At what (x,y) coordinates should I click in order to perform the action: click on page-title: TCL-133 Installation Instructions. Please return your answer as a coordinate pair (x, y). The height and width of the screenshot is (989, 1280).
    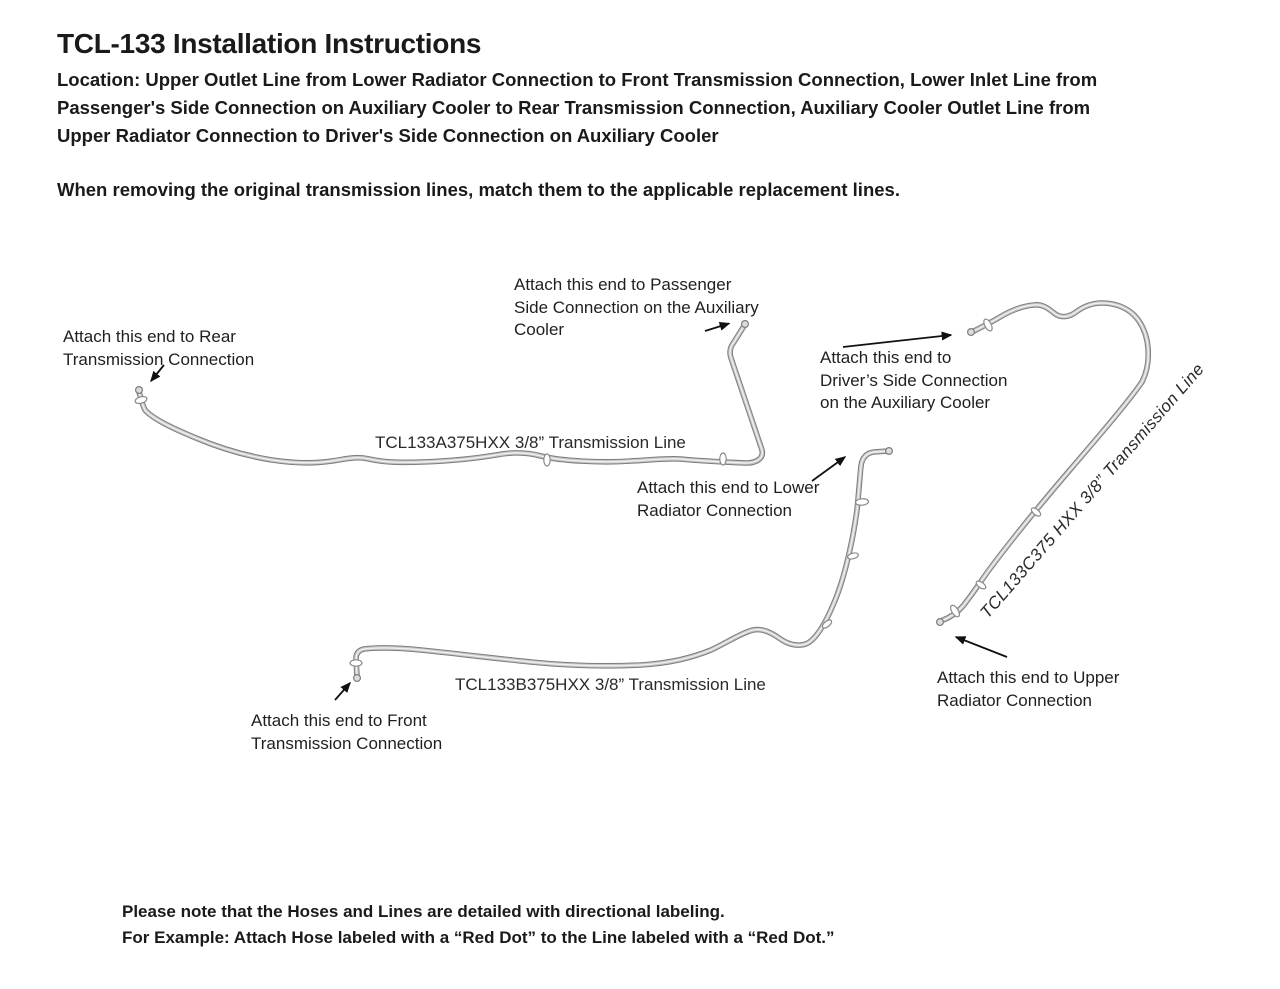
    Looking at the image, I should click on (269, 43).